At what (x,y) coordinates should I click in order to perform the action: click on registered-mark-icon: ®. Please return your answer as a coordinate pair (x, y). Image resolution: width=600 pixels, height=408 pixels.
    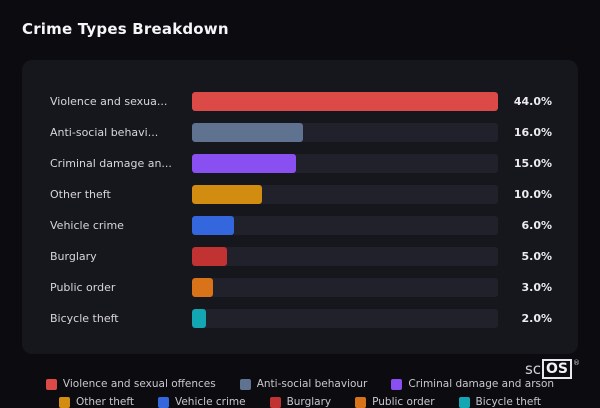
    Looking at the image, I should click on (576, 363).